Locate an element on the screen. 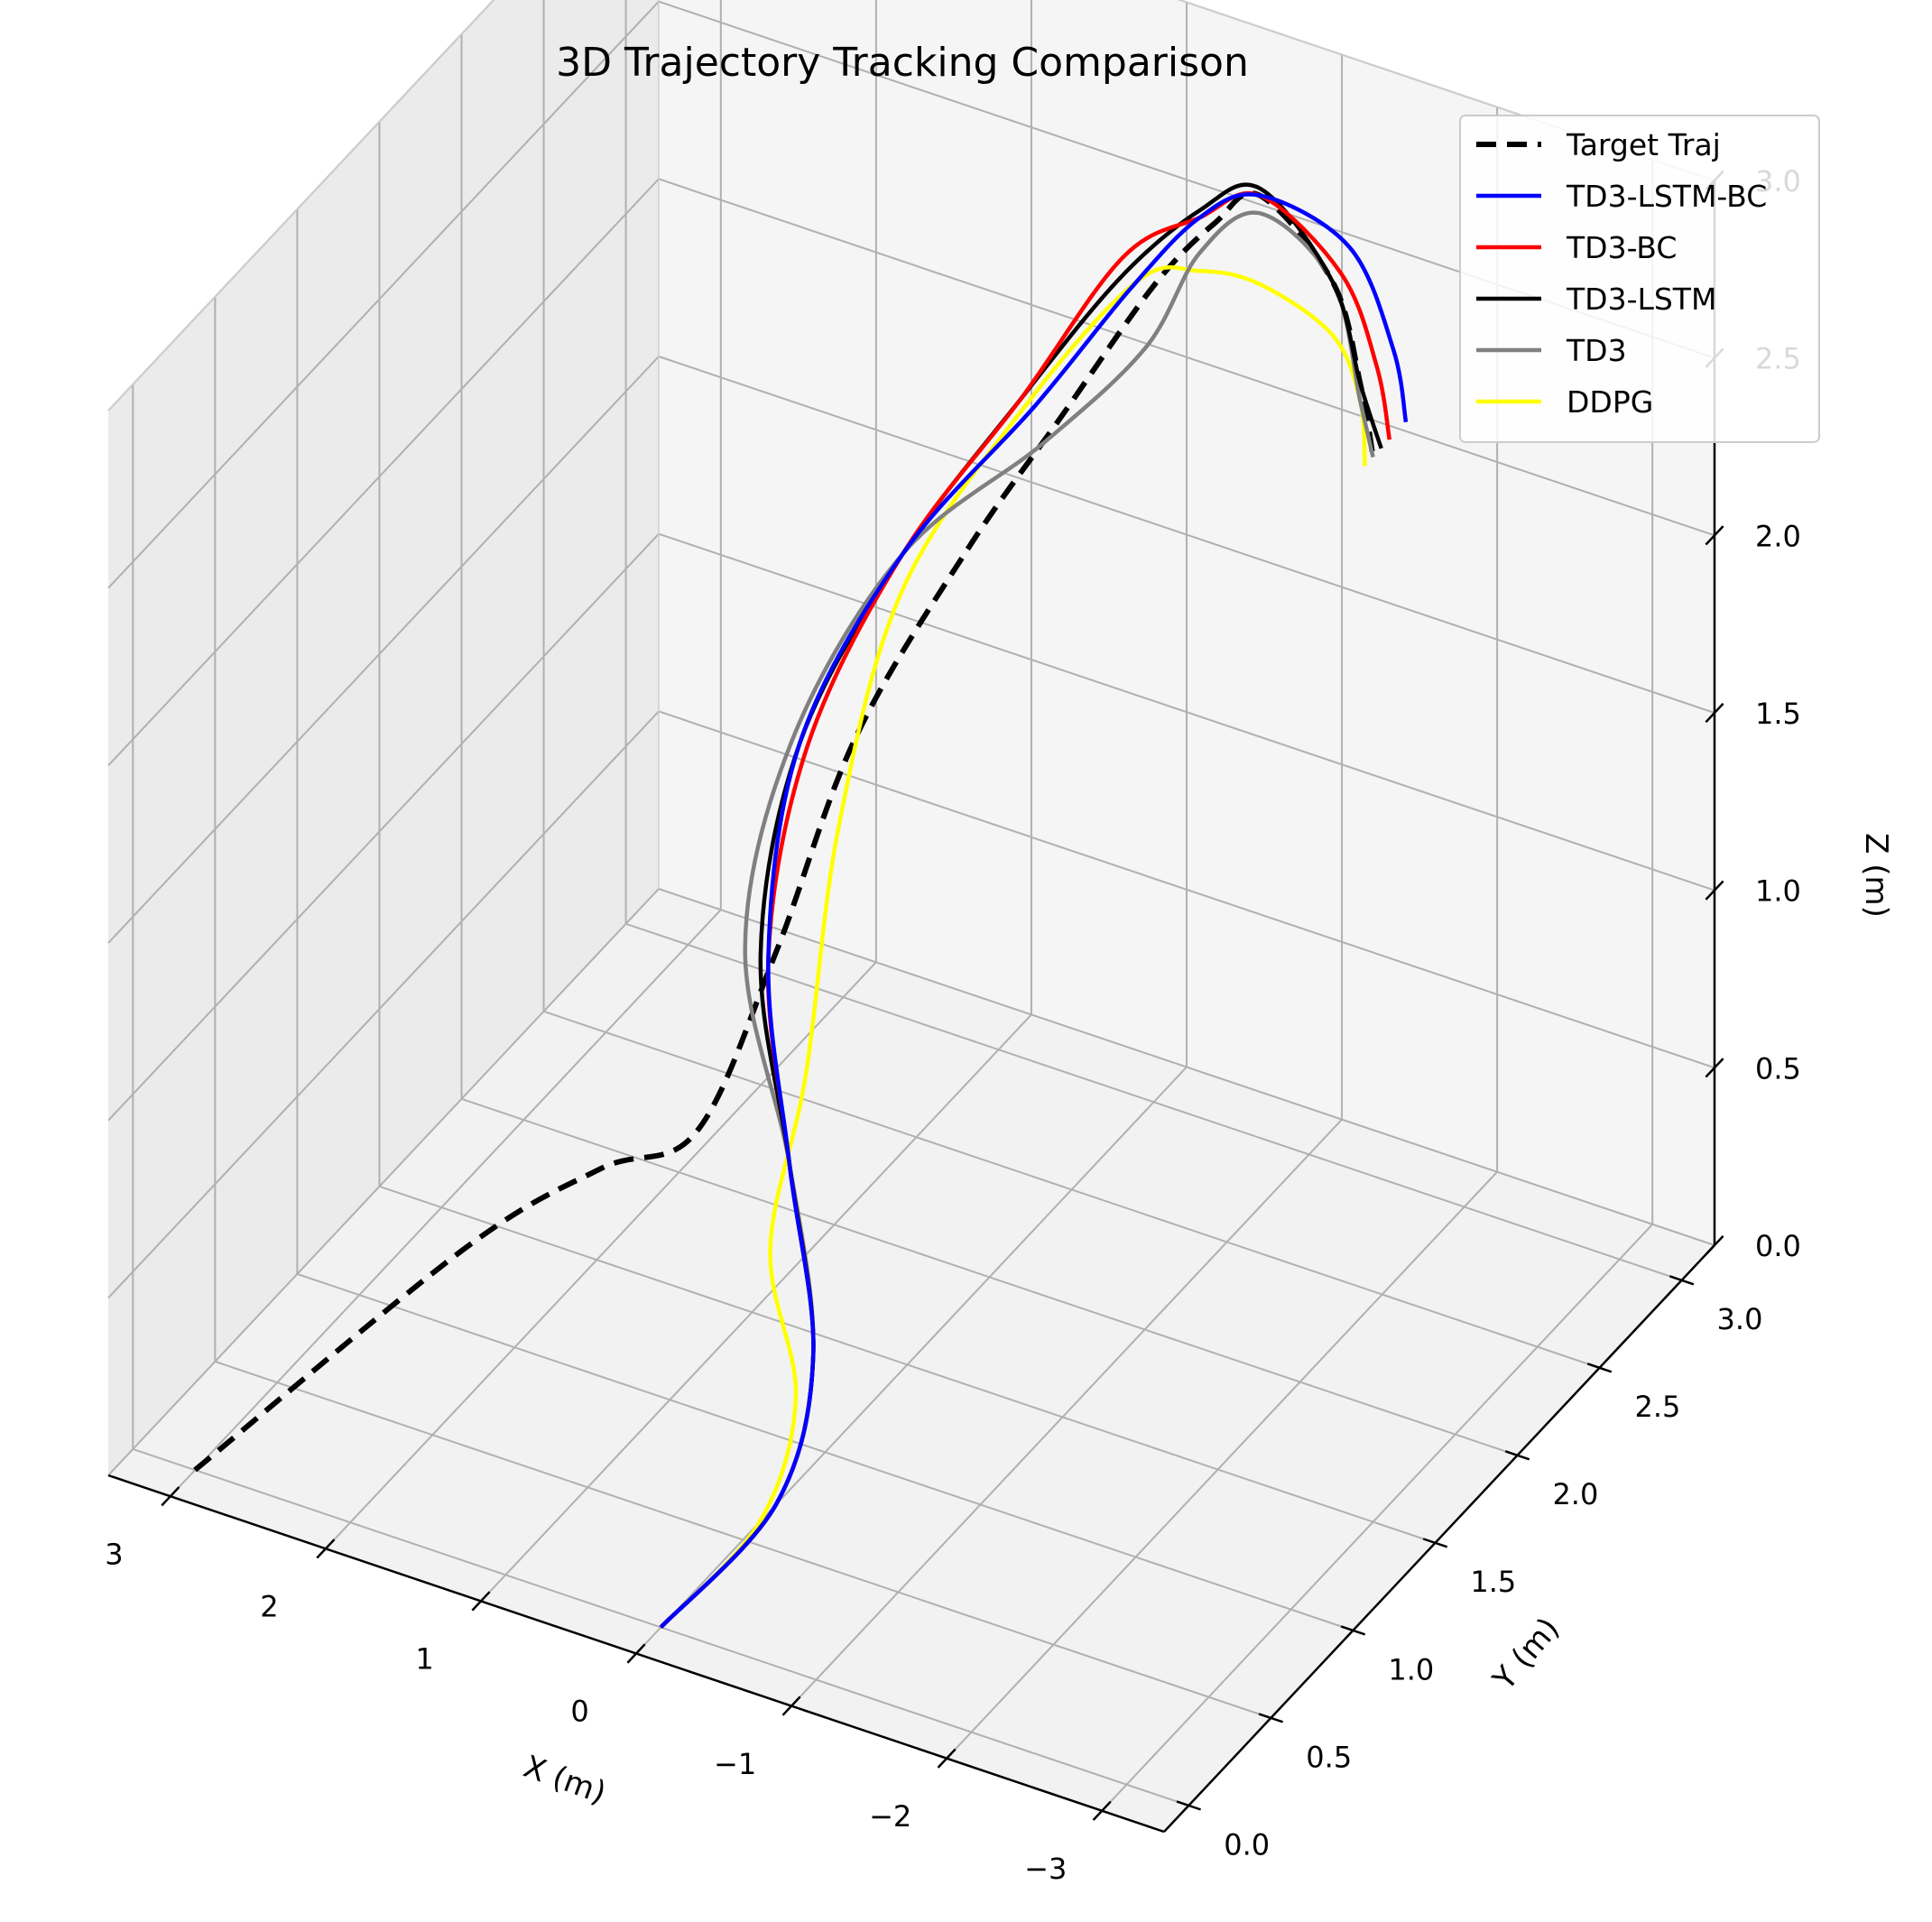 Image resolution: width=1932 pixels, height=1922 pixels. legend-label-td3-bc: TD3-BC is located at coordinates (1621, 247).